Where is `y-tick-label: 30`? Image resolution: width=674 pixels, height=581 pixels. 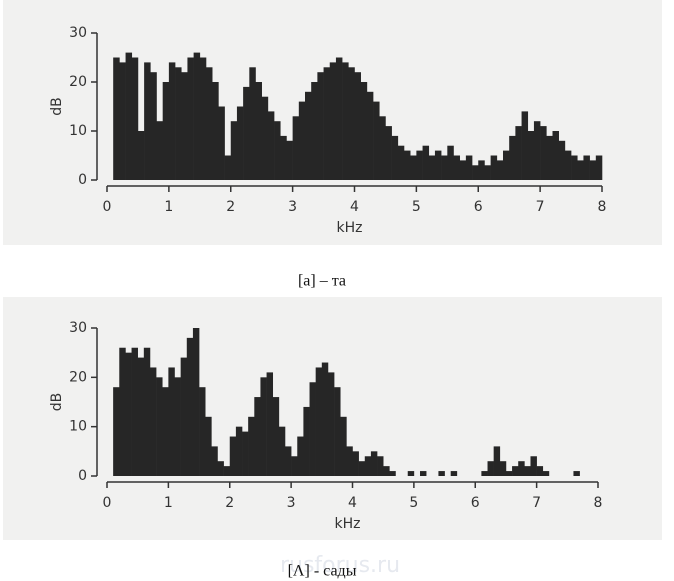 y-tick-label: 30 is located at coordinates (78, 33).